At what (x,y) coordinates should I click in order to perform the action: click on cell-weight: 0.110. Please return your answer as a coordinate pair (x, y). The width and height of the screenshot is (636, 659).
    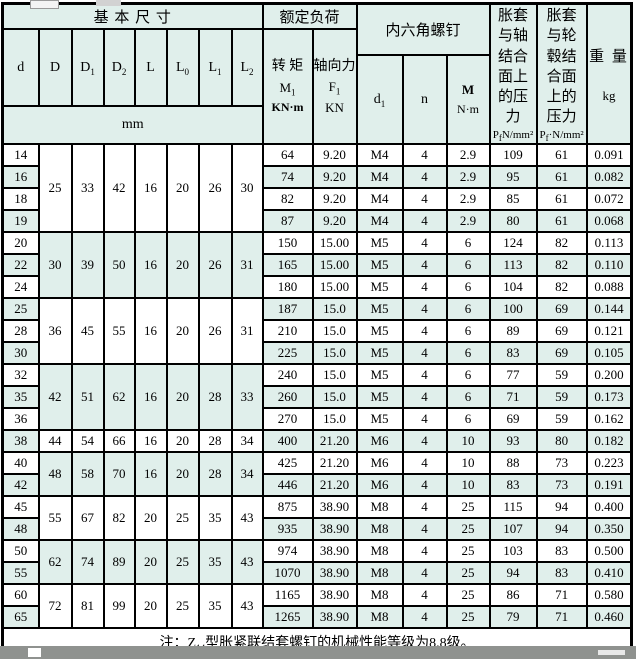
    Looking at the image, I should click on (609, 265).